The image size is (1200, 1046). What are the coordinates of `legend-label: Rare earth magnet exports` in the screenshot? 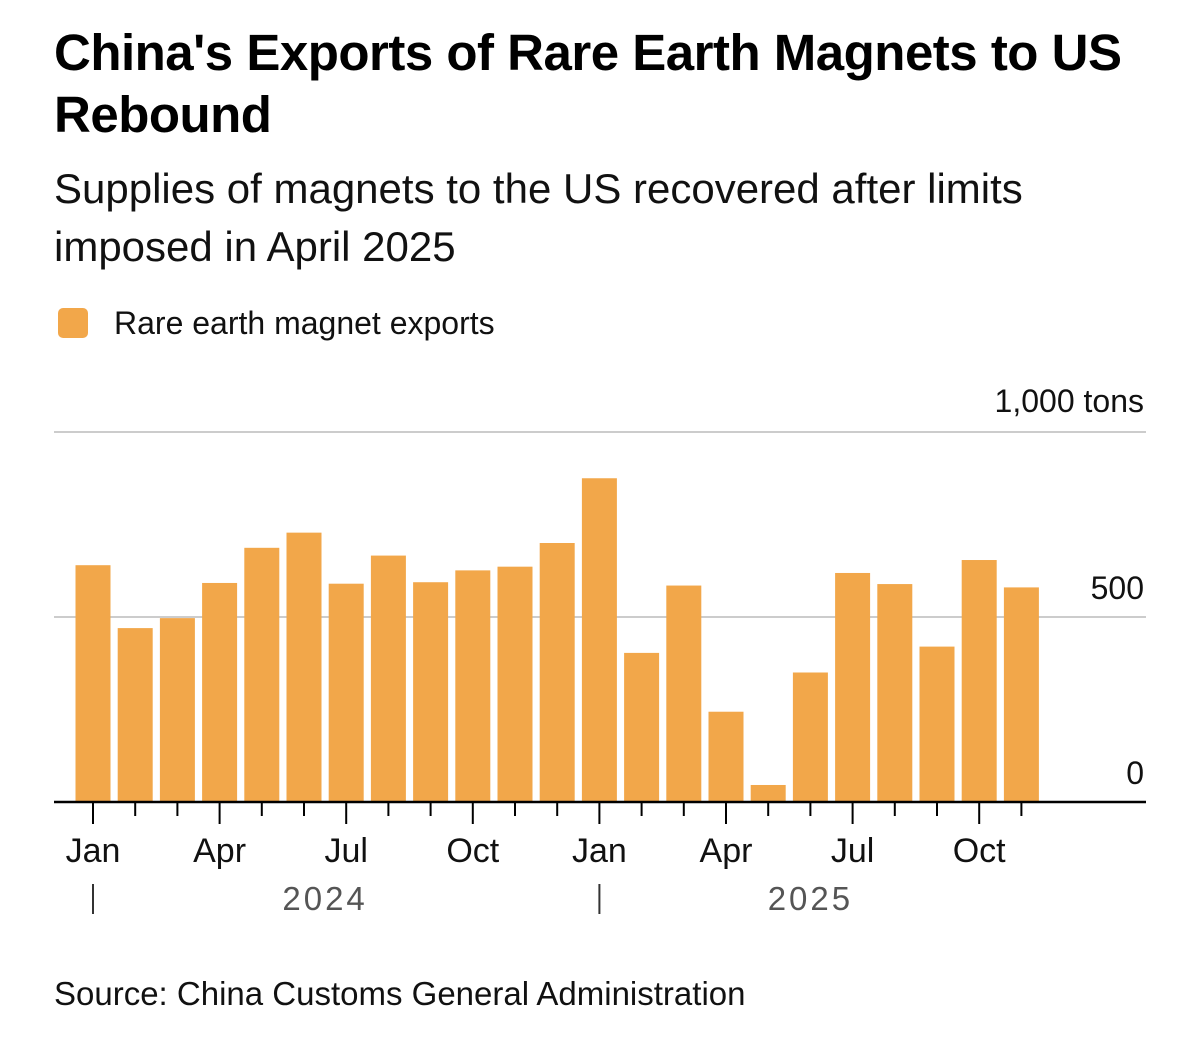 It's located at (304, 322).